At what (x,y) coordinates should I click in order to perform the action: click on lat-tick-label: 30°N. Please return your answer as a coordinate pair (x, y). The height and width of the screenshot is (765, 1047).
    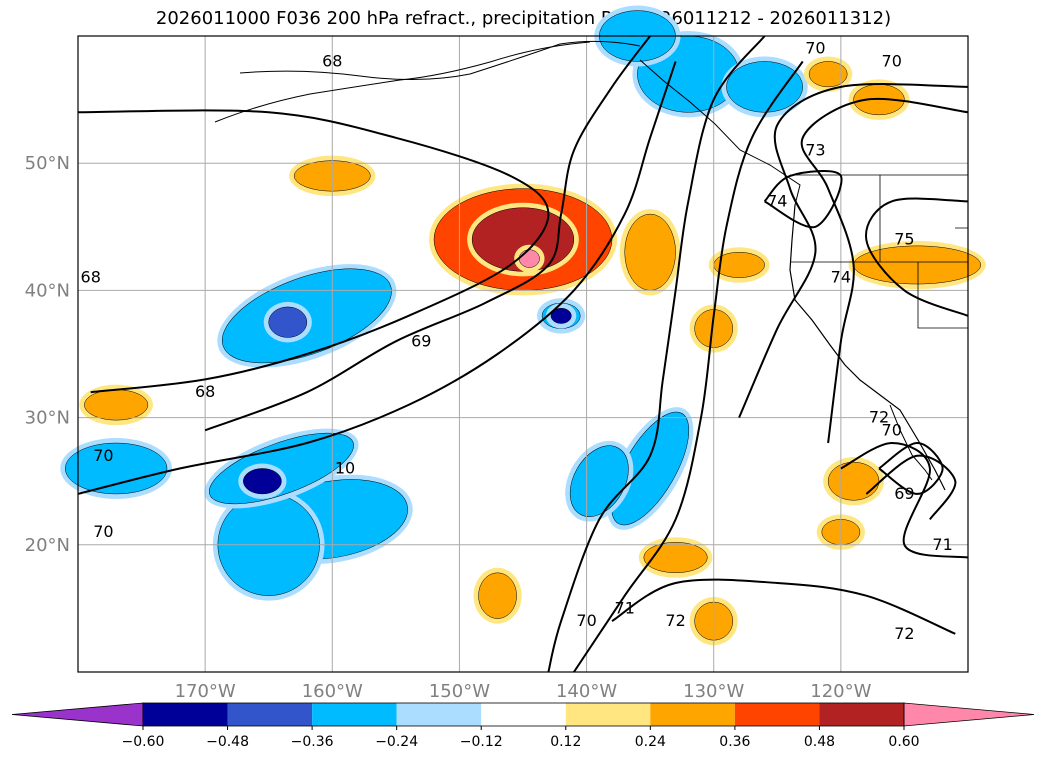
    Looking at the image, I should click on (47, 418).